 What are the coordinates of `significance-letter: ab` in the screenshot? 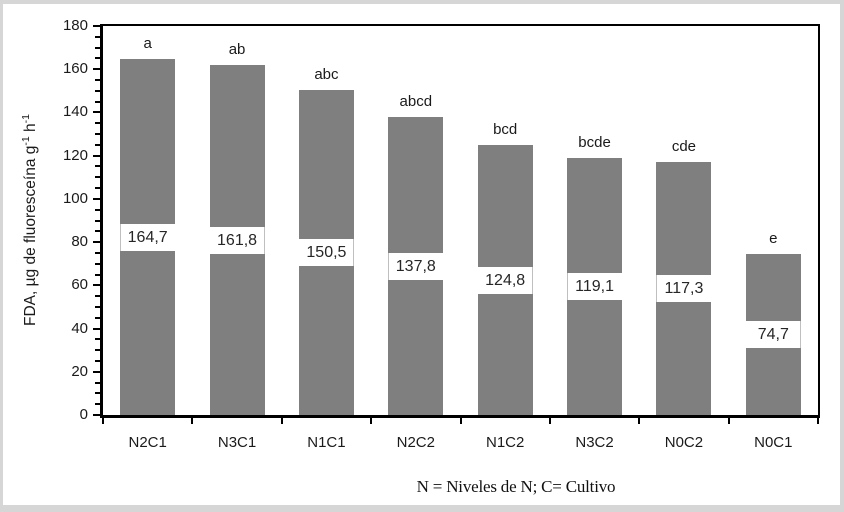 It's located at (237, 50).